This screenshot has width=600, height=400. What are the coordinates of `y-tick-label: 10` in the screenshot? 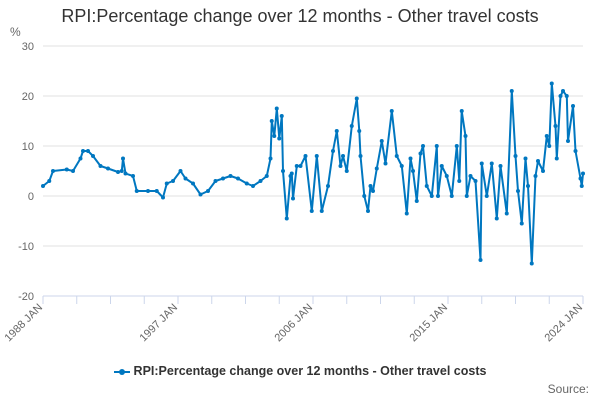 It's located at (28, 147).